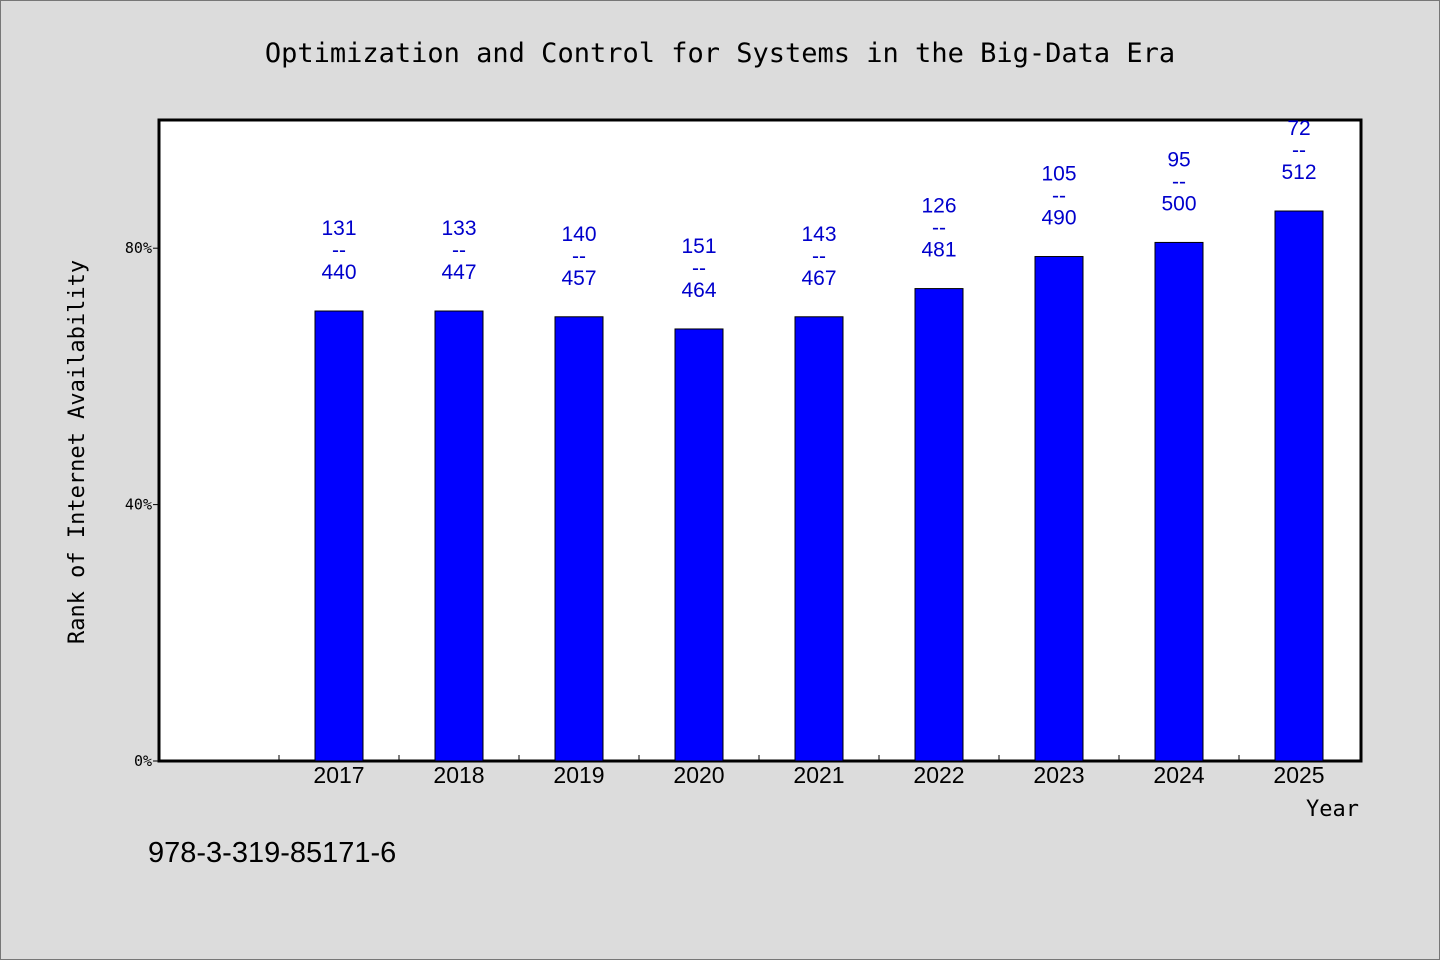 The image size is (1440, 960). Describe the element at coordinates (939, 525) in the screenshot. I see `bar-2022` at that location.